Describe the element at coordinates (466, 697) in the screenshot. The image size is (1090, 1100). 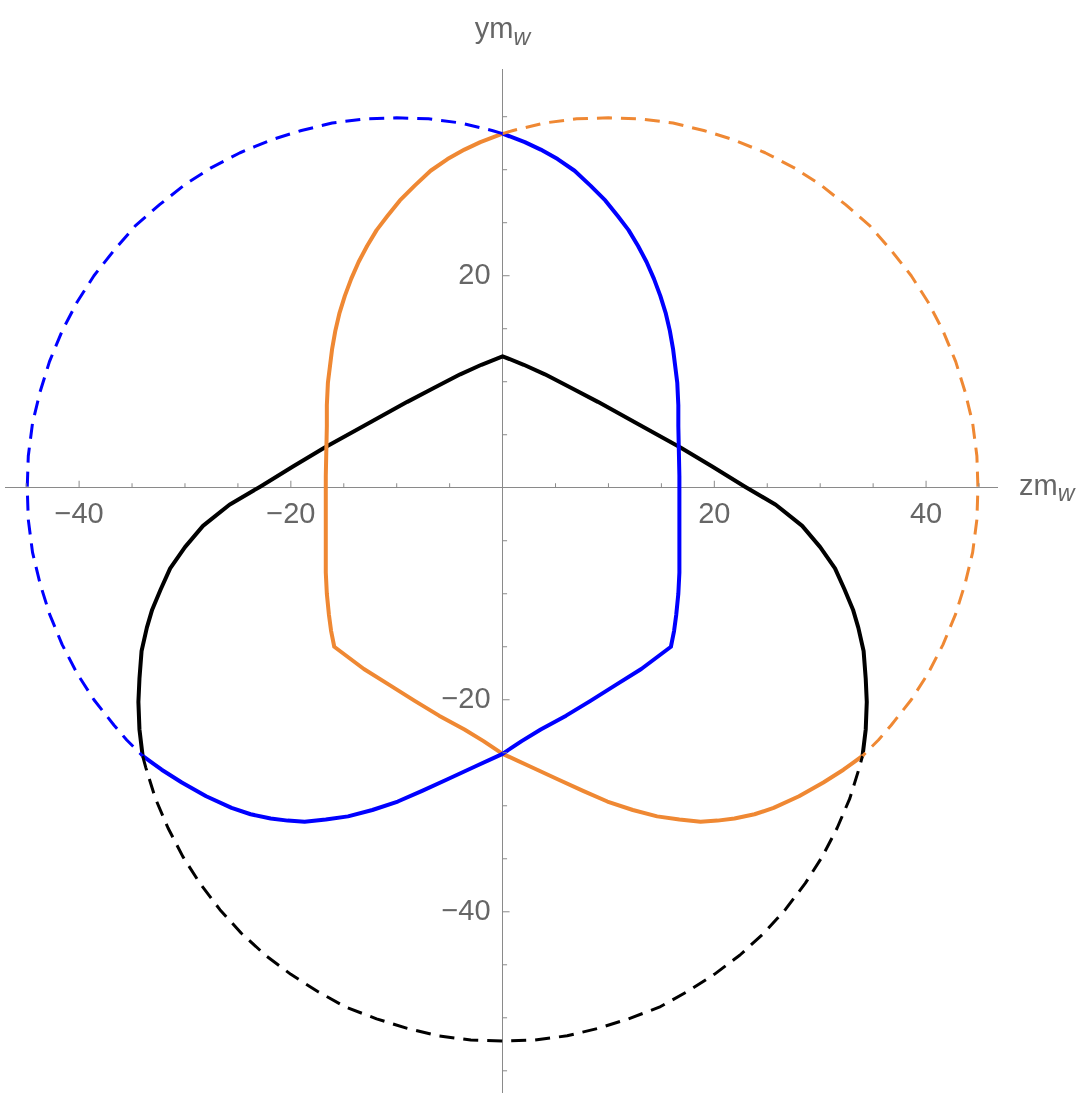
I see `y-tick-label: −20` at that location.